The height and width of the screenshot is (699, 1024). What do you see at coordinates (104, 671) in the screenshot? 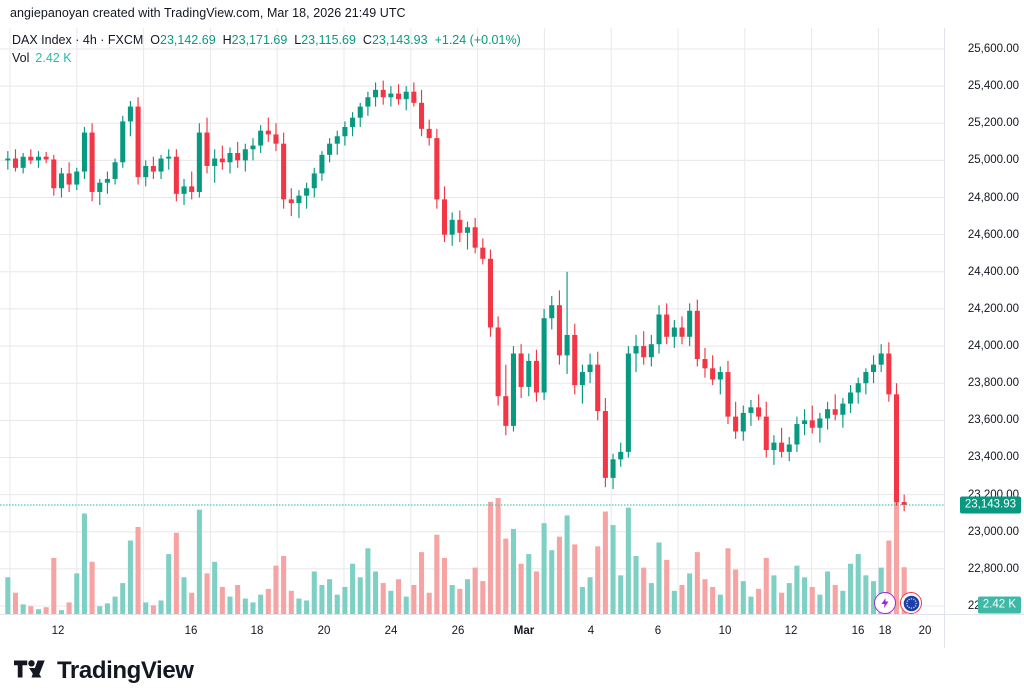
I see `tradingview-logo: TradingView` at bounding box center [104, 671].